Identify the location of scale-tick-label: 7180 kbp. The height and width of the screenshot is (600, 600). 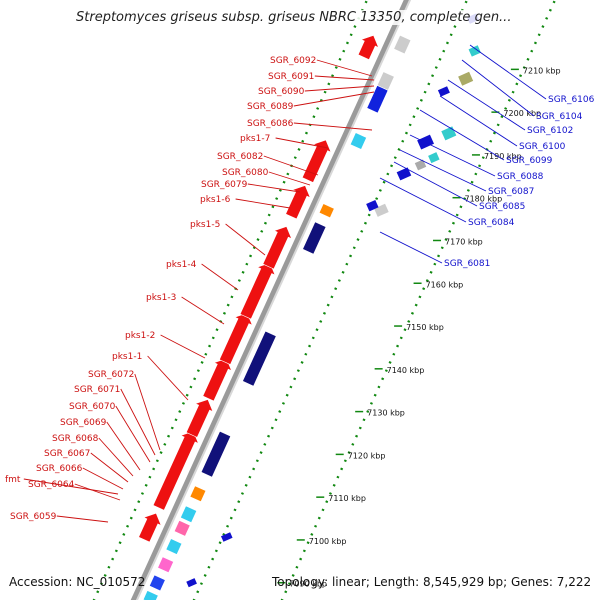
(483, 199).